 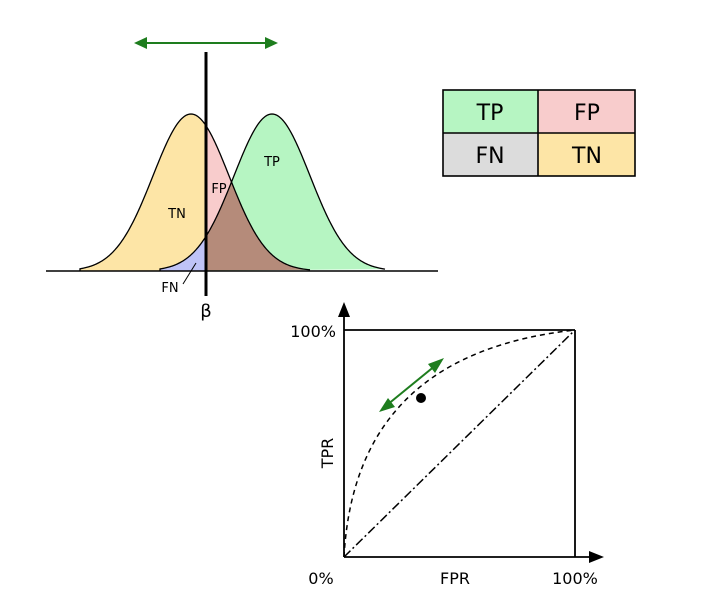 I want to click on roc-y-max-label: 100%, so click(x=313, y=331).